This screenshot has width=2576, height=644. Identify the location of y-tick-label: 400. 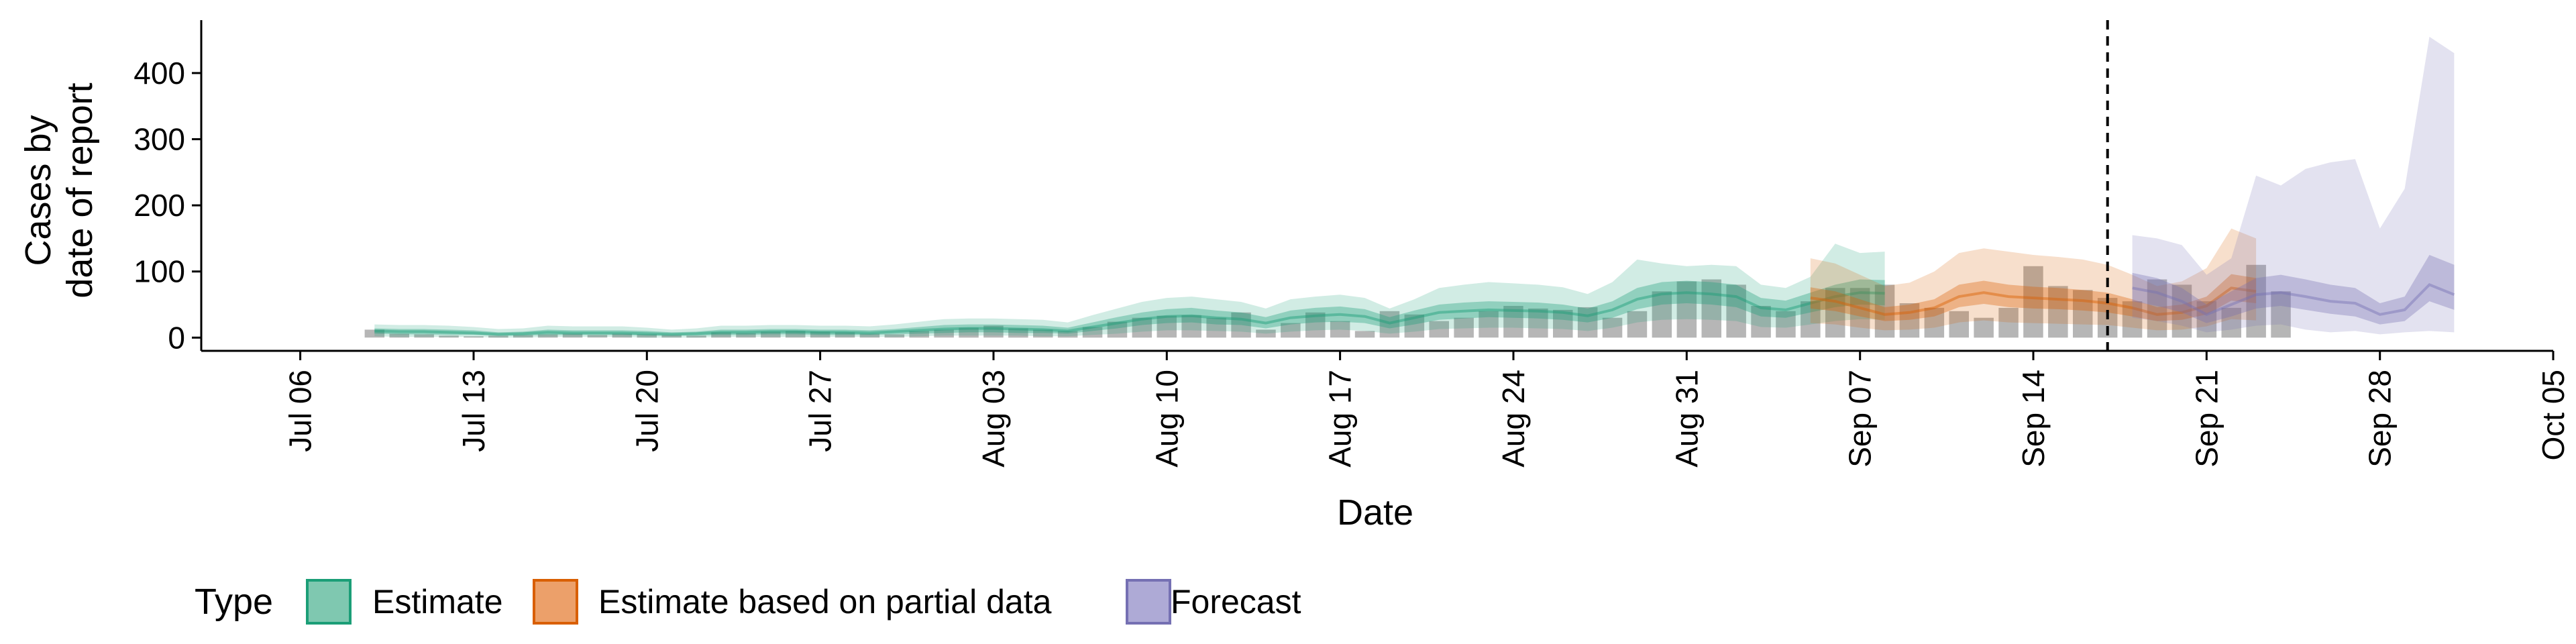
(159, 73).